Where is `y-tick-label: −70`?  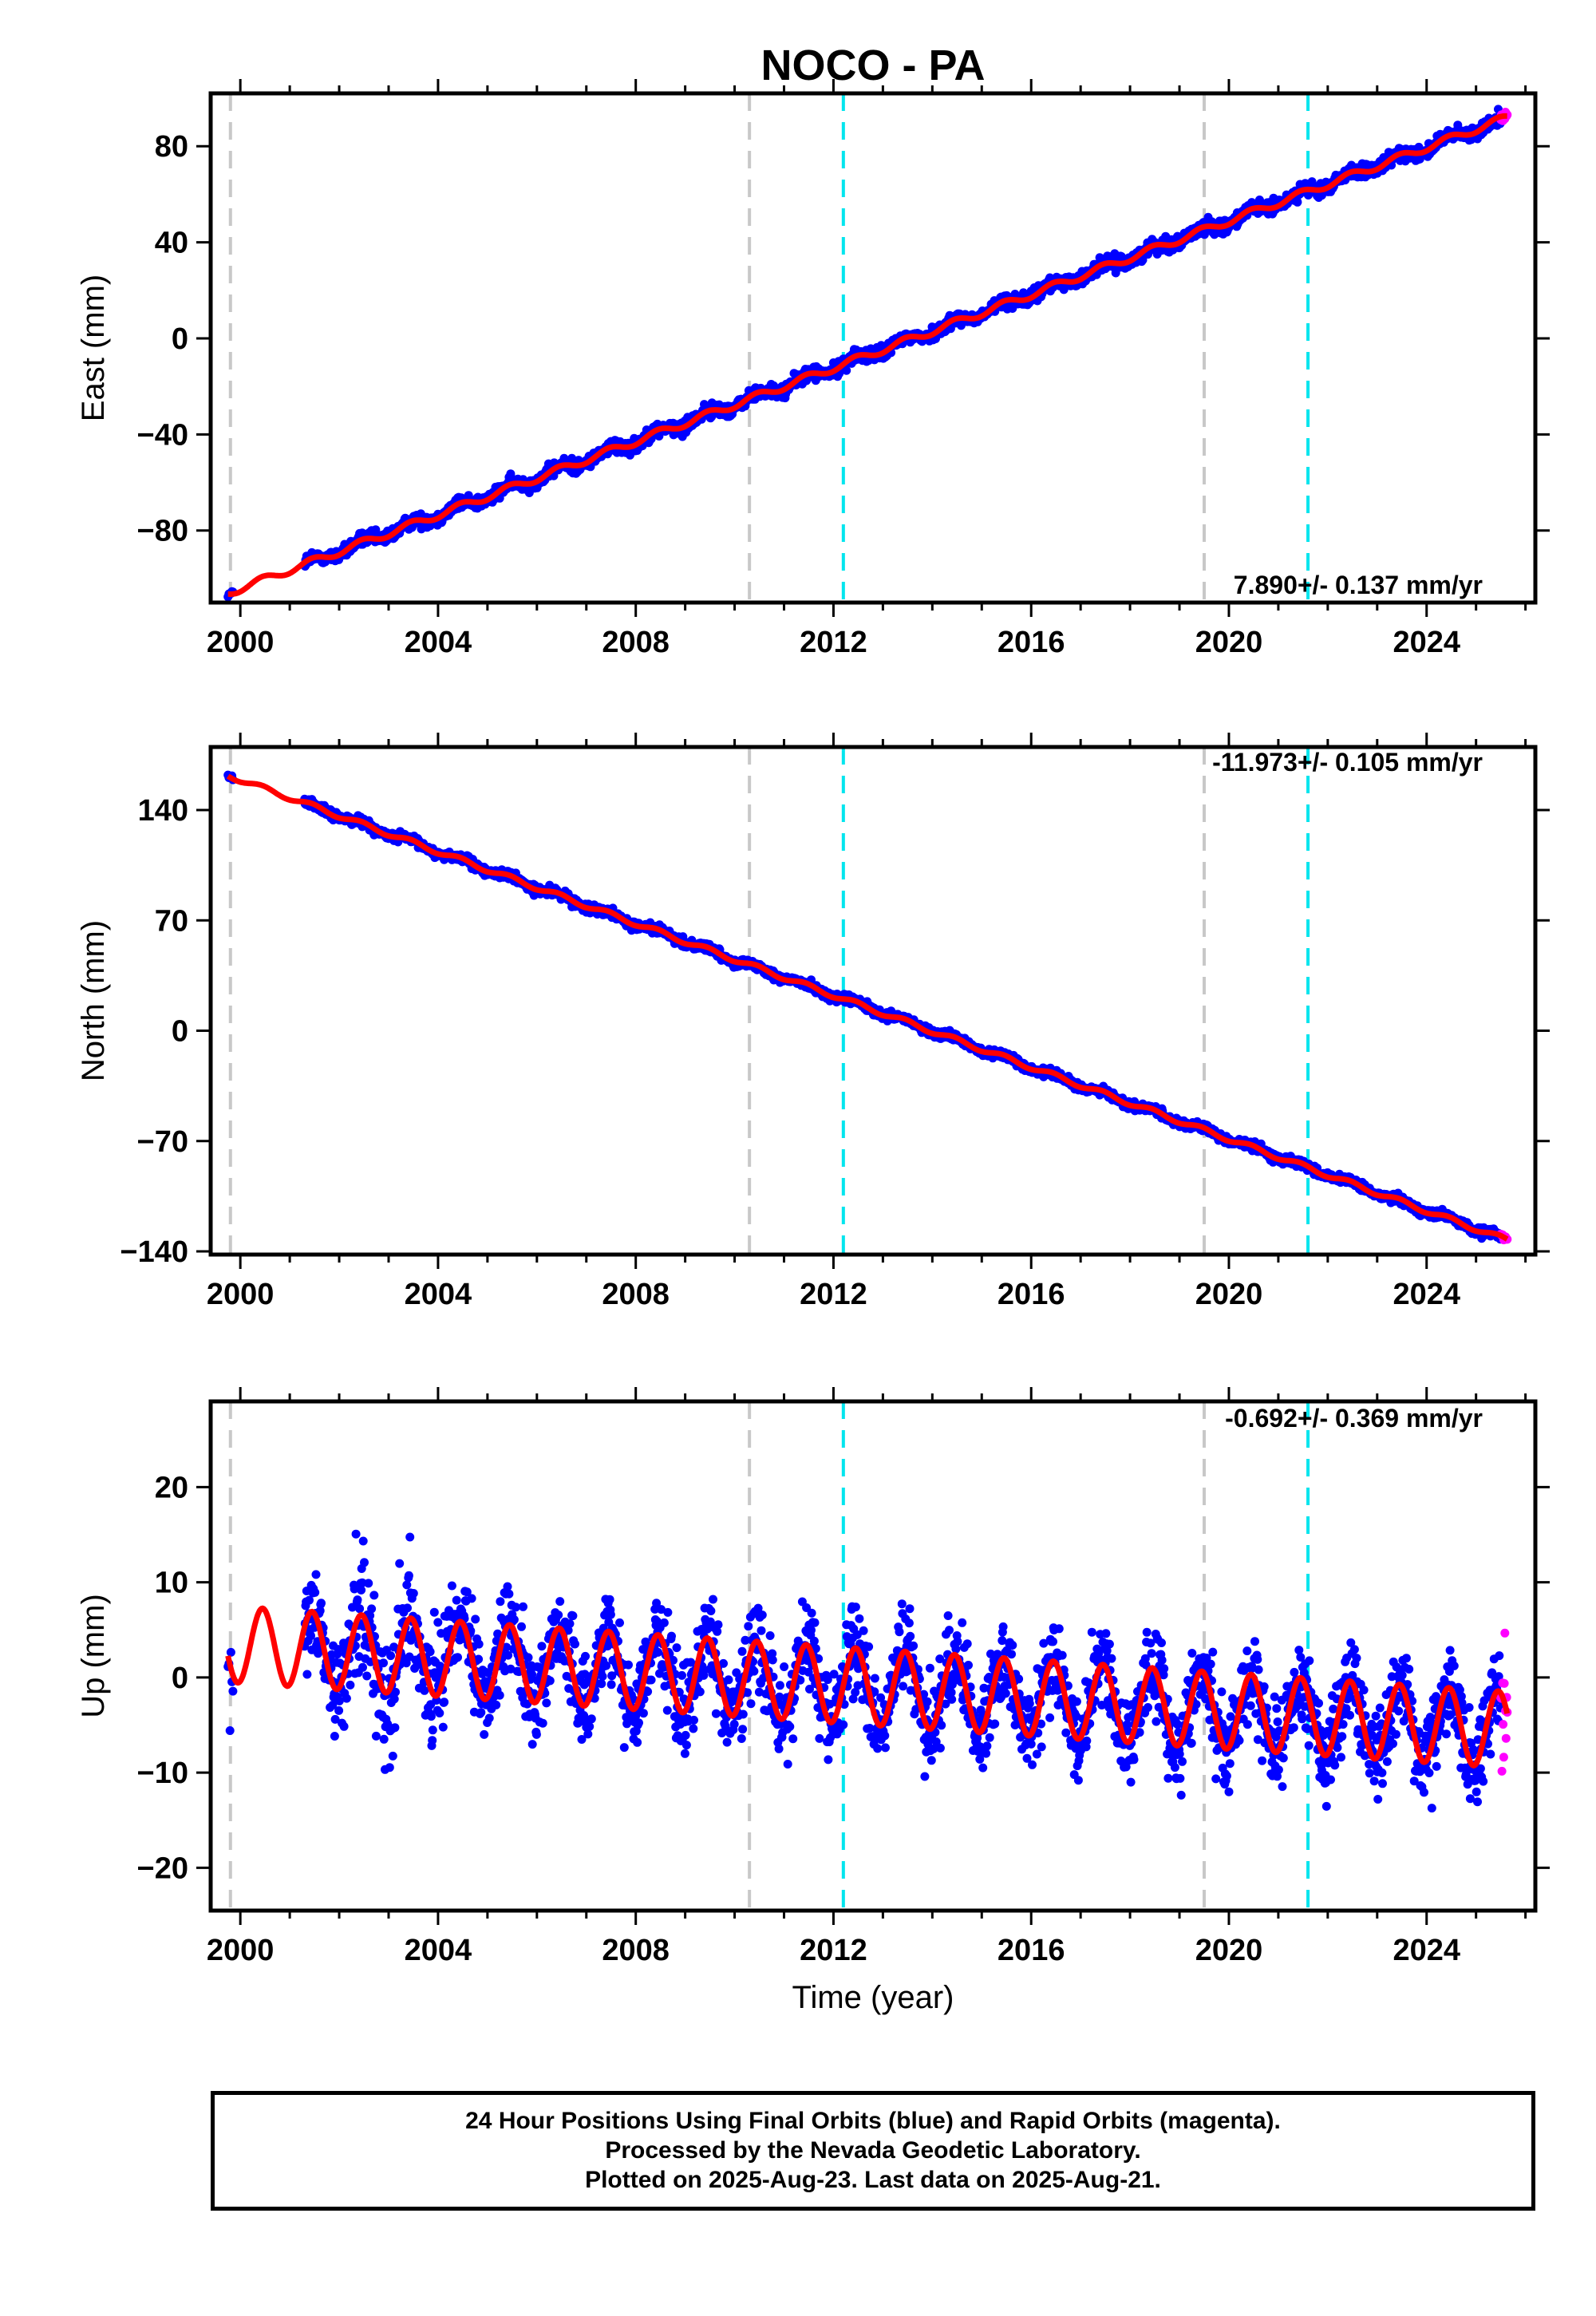
y-tick-label: −70 is located at coordinates (162, 1142).